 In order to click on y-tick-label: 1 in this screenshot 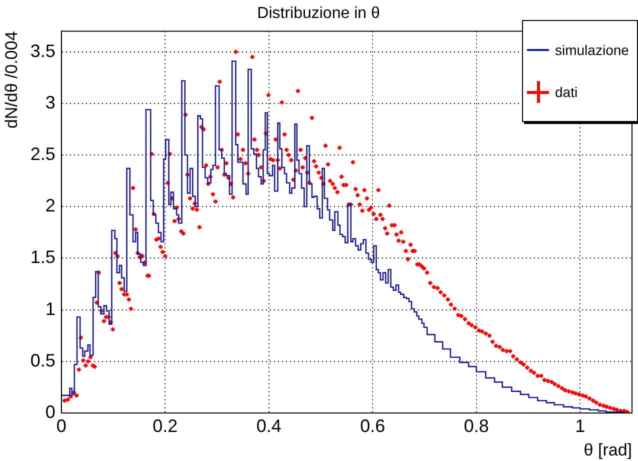, I will do `click(50, 308)`.